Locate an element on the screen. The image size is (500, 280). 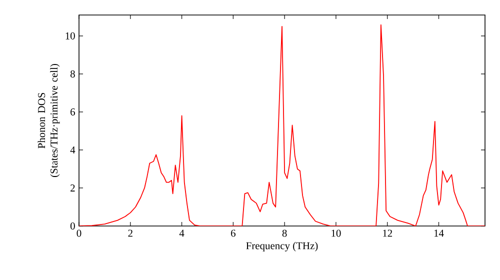
x-tick-label: 2 is located at coordinates (130, 233).